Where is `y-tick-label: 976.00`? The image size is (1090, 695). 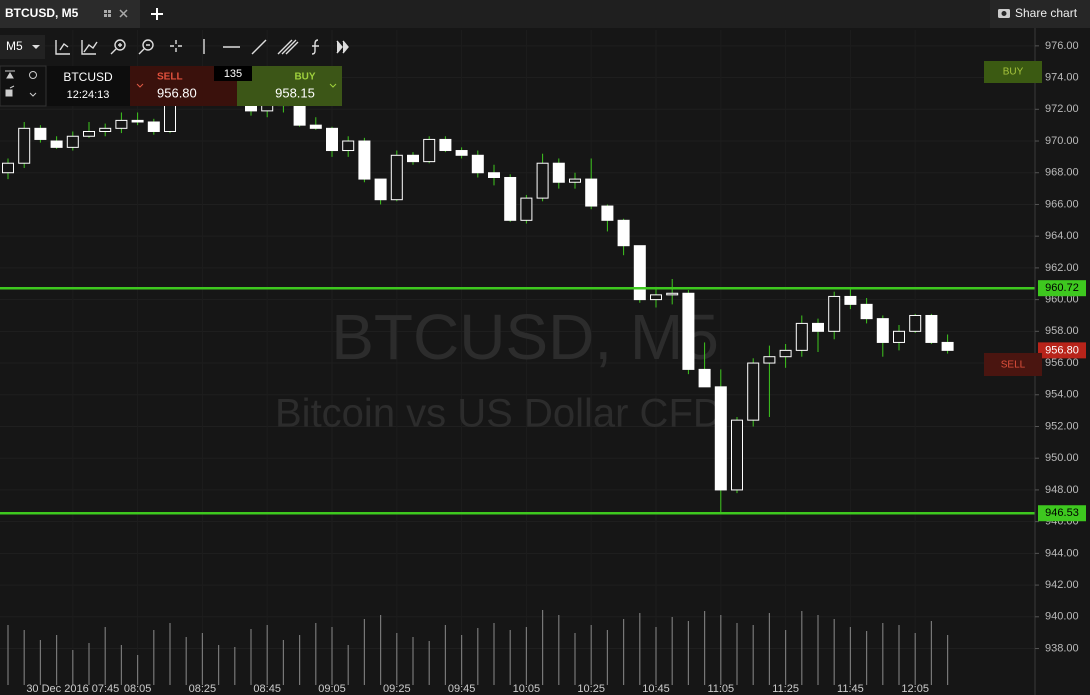
y-tick-label: 976.00 is located at coordinates (1062, 46).